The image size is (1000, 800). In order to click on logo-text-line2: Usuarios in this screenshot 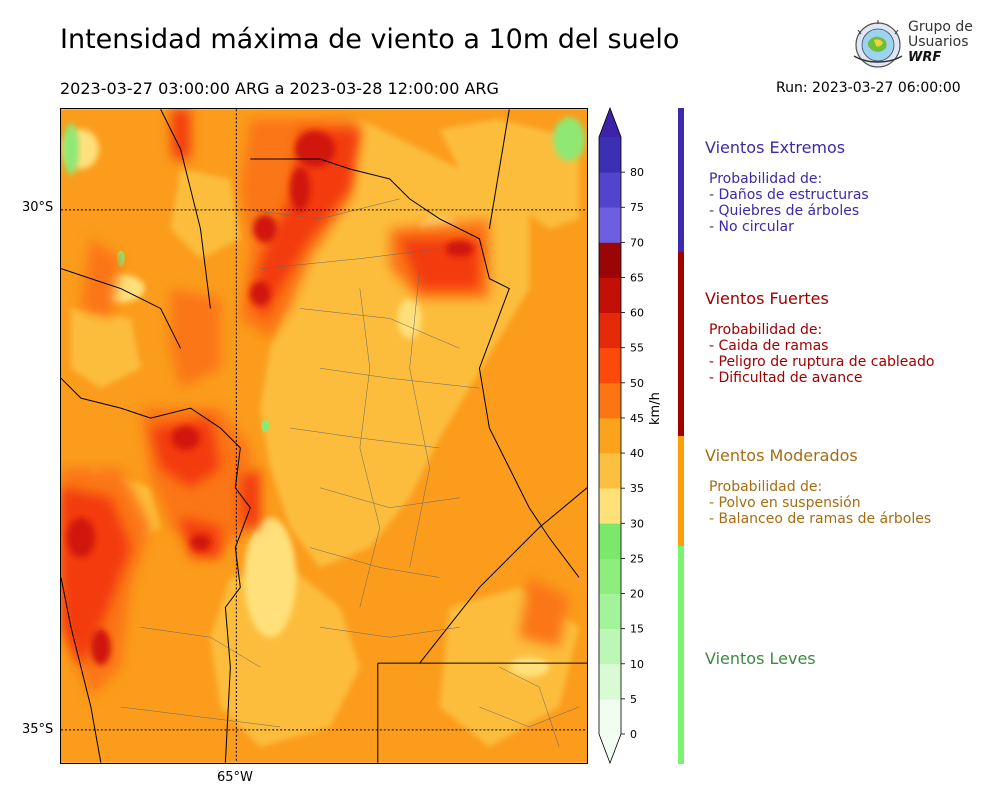, I will do `click(938, 42)`.